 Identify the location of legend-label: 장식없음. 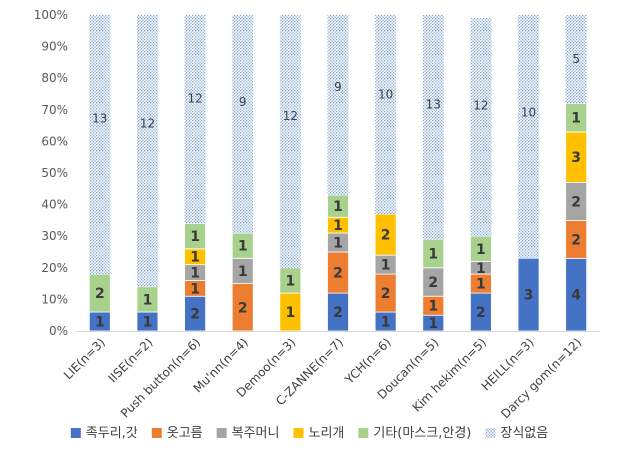
(524, 433).